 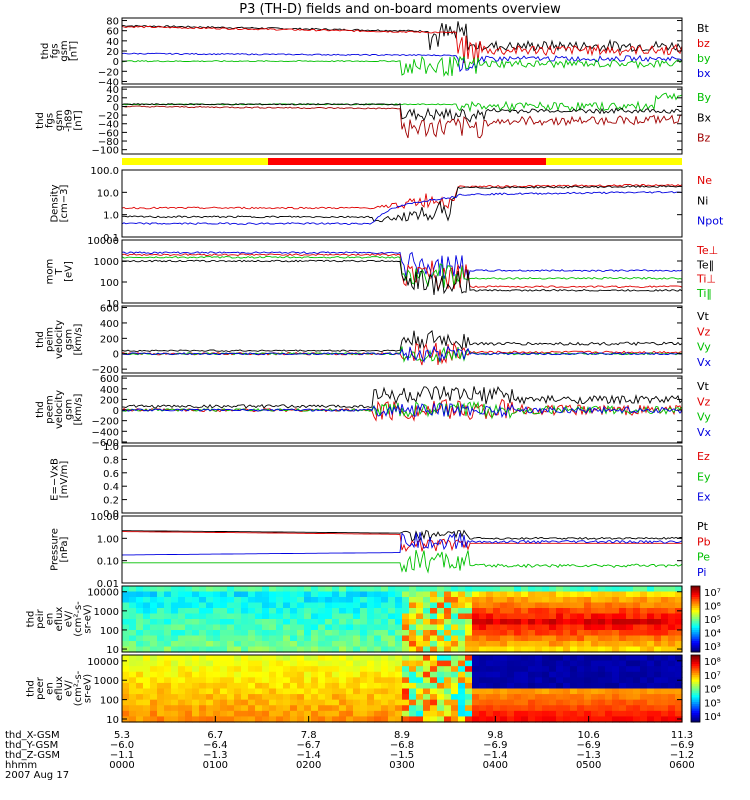 I want to click on y-tick-label: 0, so click(x=116, y=355).